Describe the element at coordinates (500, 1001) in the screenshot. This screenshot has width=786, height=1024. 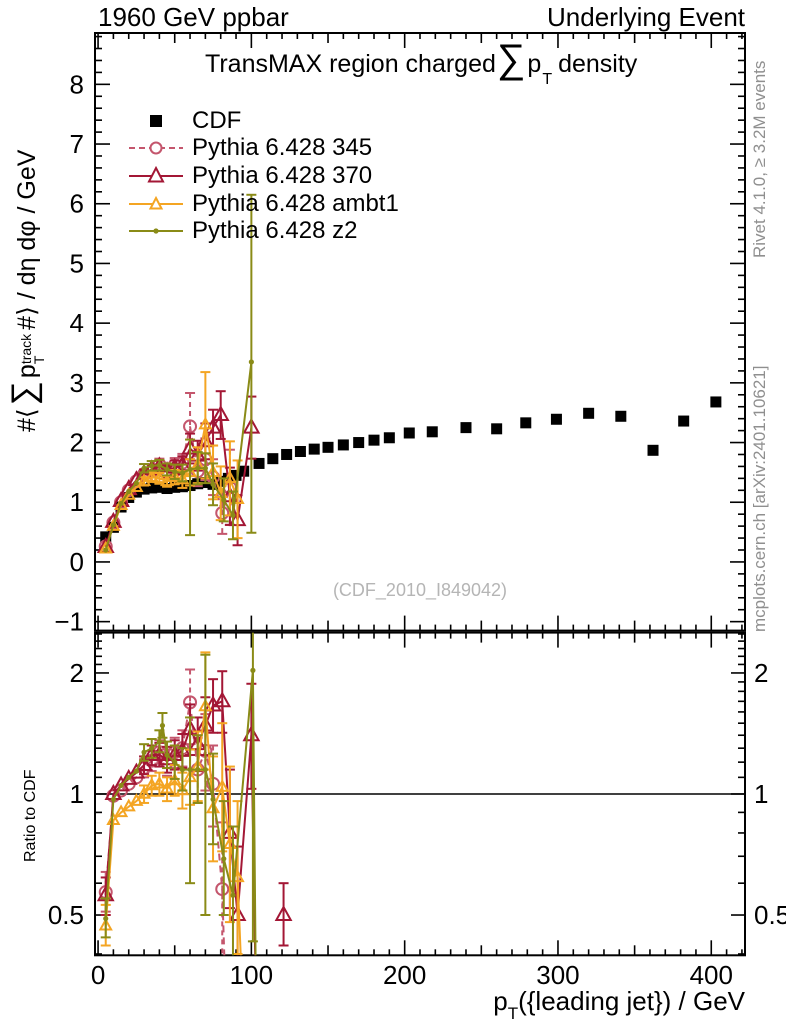
I see `xlabel-pt-symbol: p` at that location.